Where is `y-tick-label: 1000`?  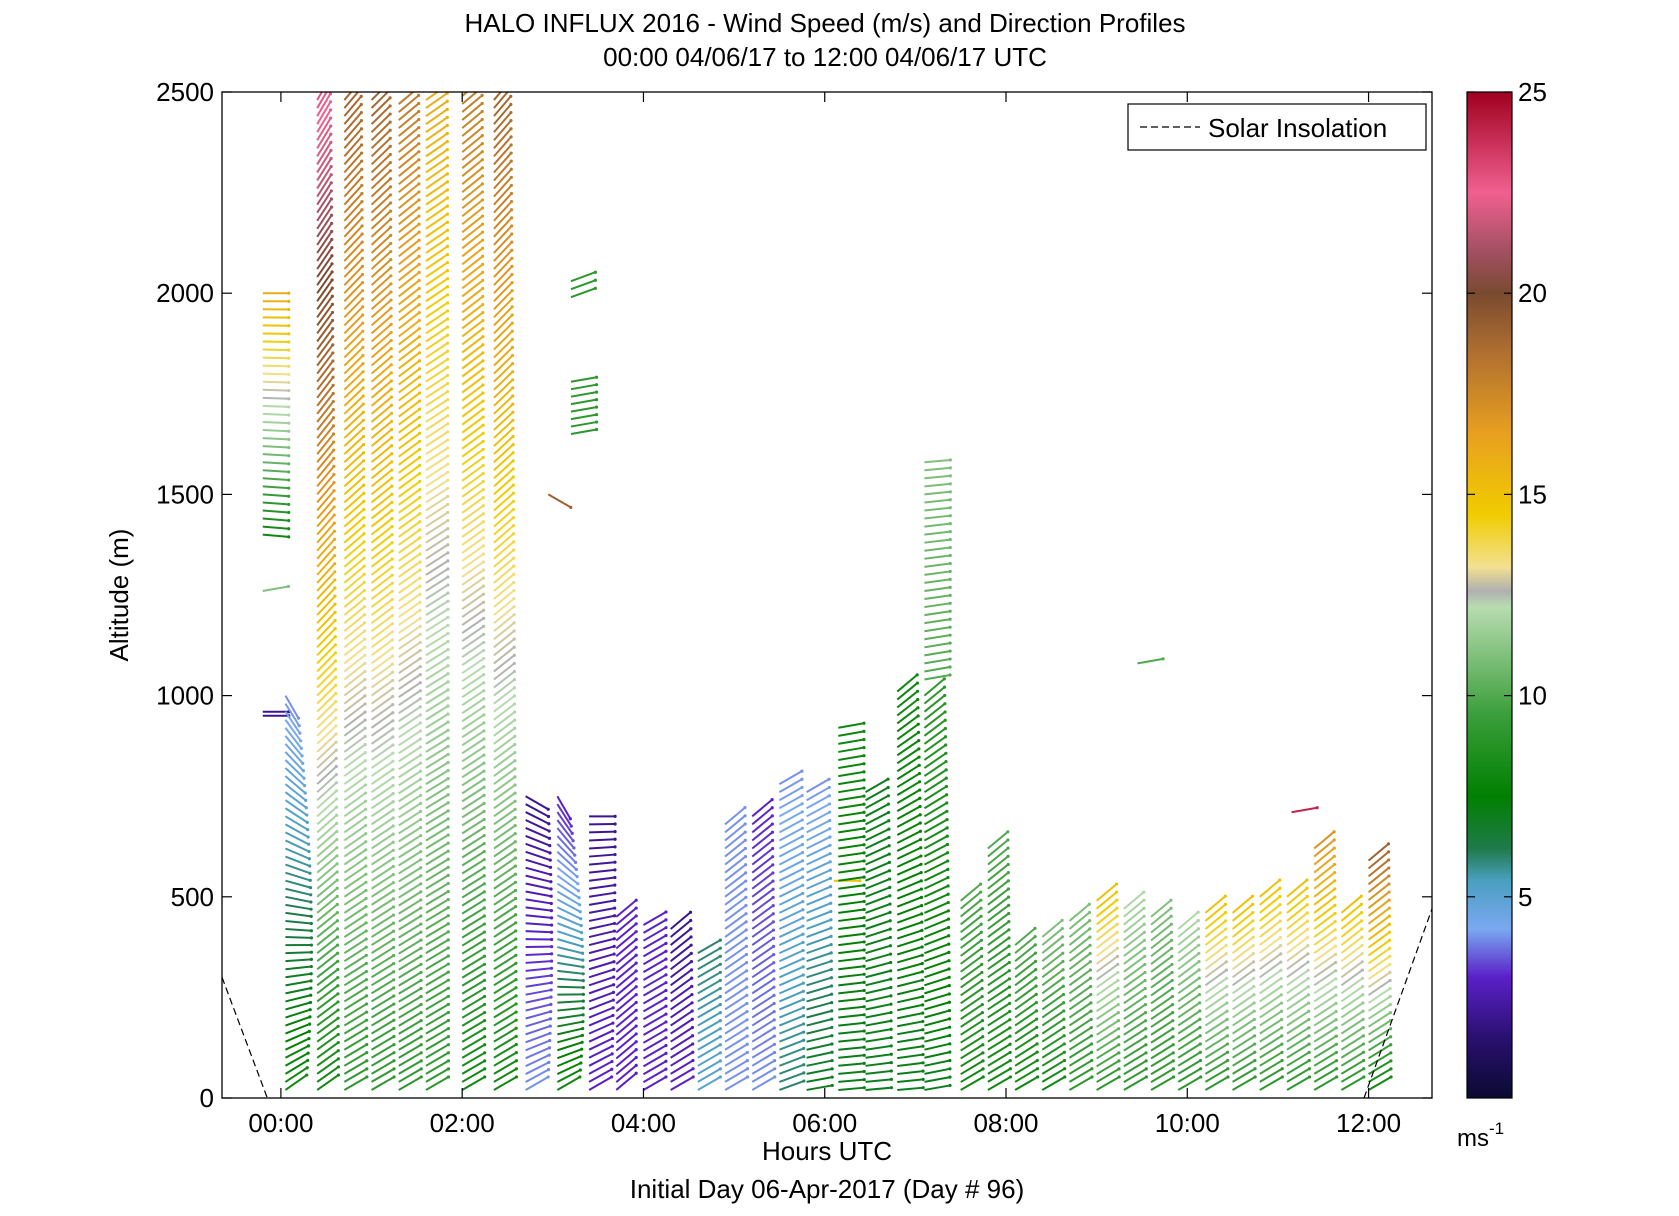
y-tick-label: 1000 is located at coordinates (185, 696).